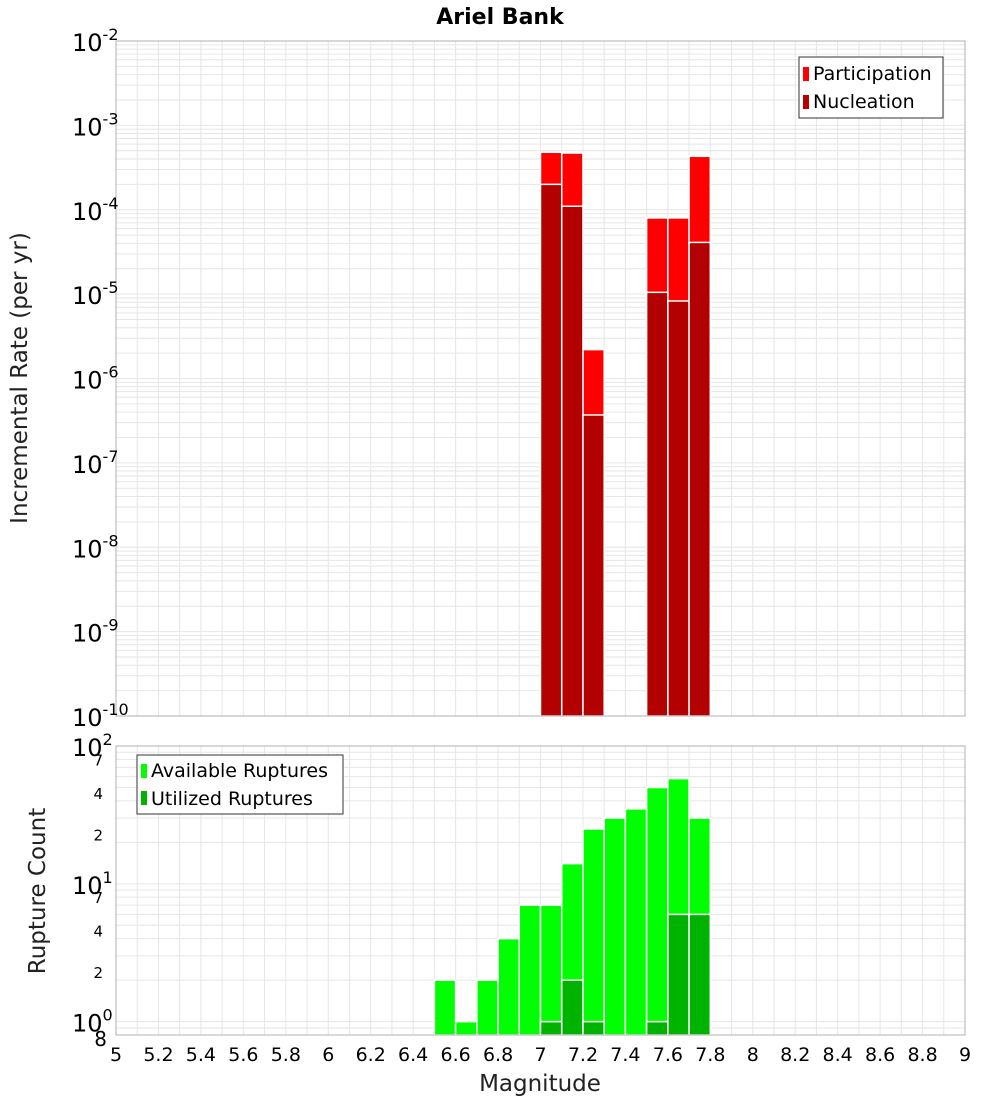  What do you see at coordinates (806, 102) in the screenshot?
I see `legend-swatch-nucleation` at bounding box center [806, 102].